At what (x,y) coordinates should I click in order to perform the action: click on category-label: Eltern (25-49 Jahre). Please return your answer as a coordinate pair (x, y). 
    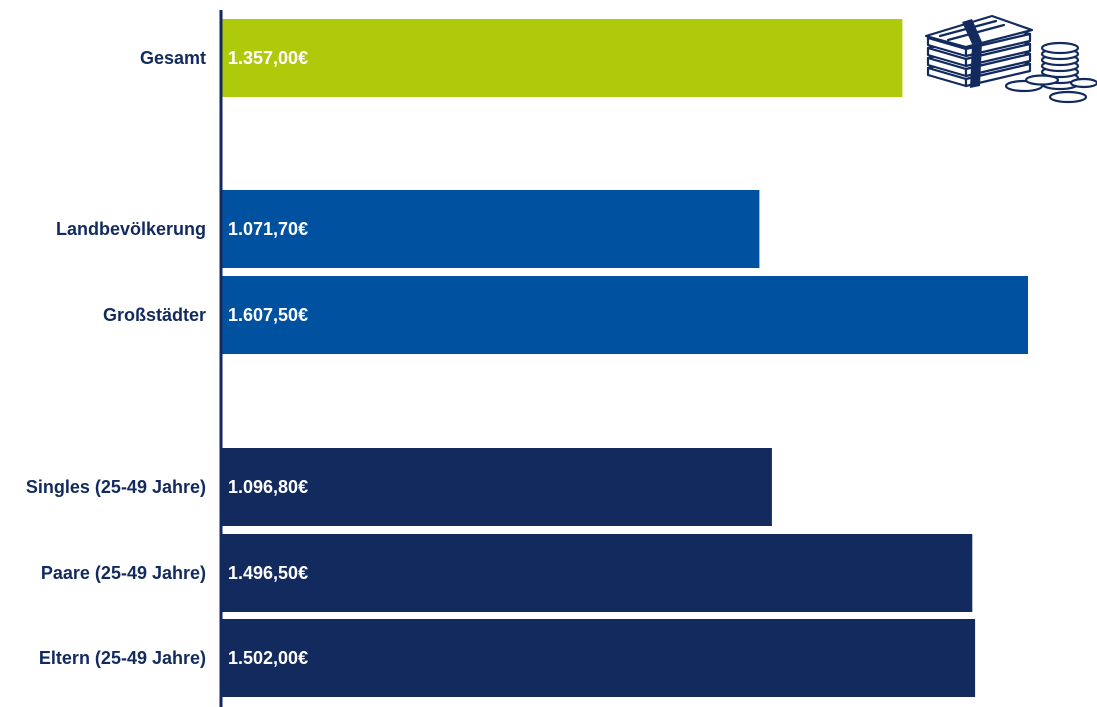
    Looking at the image, I should click on (122, 658).